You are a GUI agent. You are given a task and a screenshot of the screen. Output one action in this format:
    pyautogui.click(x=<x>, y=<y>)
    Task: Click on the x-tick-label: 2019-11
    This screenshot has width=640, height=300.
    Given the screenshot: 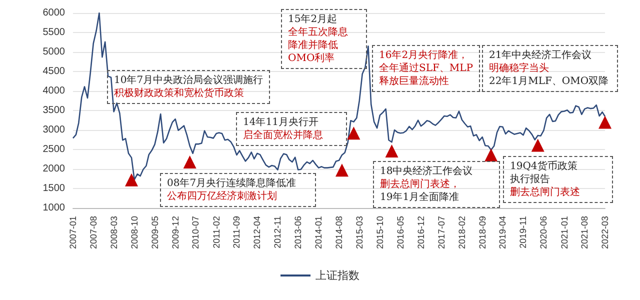 What is the action you would take?
    pyautogui.click(x=523, y=232)
    